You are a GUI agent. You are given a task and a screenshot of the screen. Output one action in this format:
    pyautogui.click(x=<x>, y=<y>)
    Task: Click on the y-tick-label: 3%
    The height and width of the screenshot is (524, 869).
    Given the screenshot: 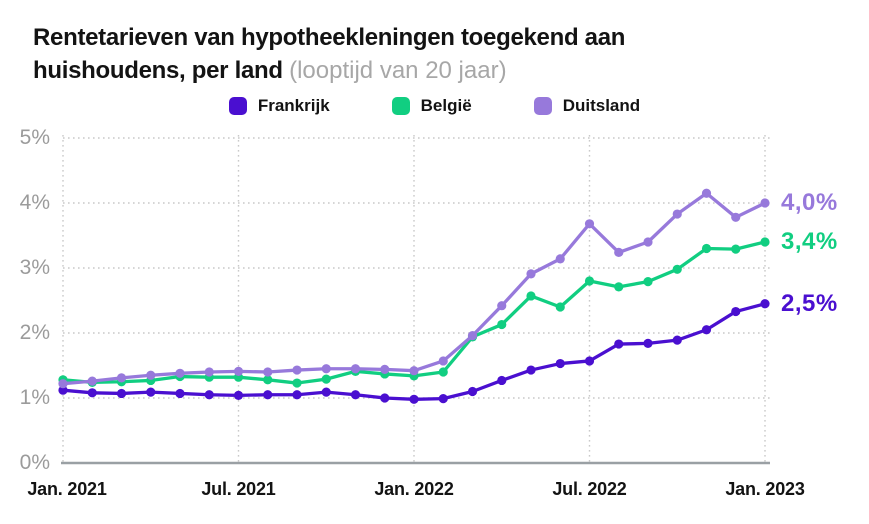 What is the action you would take?
    pyautogui.click(x=34, y=267)
    